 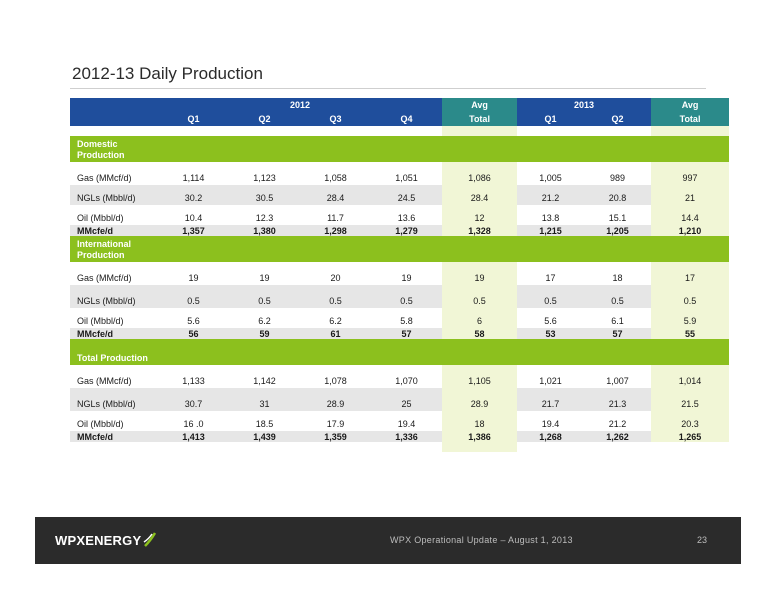 What do you see at coordinates (264, 321) in the screenshot?
I see `table-cell: 6.2` at bounding box center [264, 321].